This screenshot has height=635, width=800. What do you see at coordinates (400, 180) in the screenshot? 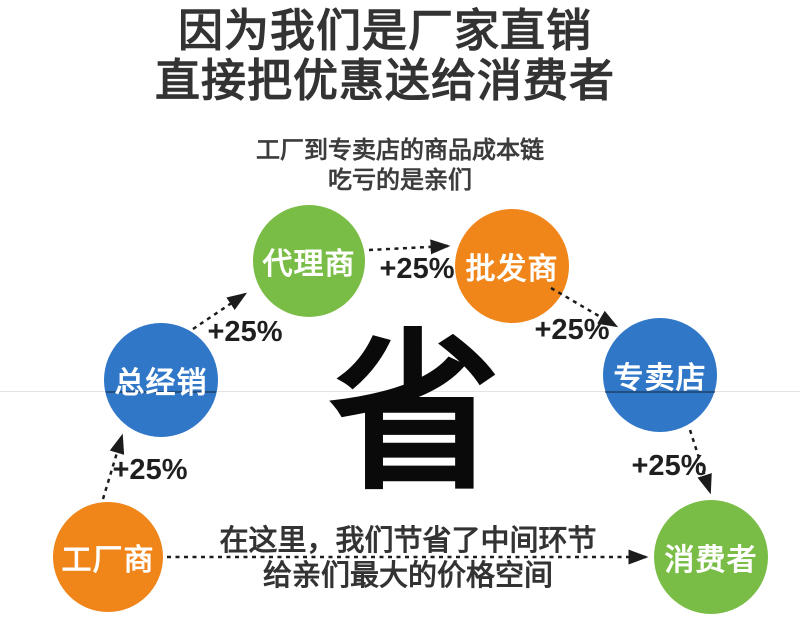
I see `subtitle-line-2: 吃亏的是亲们` at bounding box center [400, 180].